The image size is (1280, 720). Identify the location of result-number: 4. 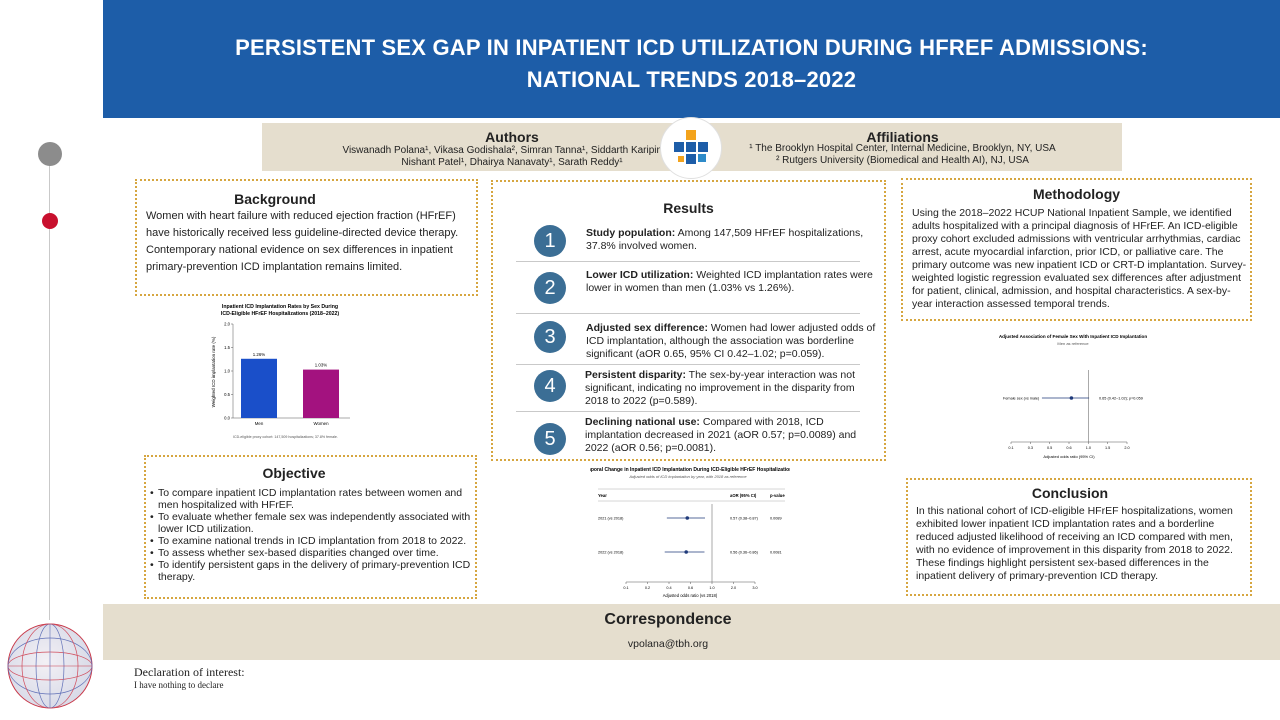
(550, 386).